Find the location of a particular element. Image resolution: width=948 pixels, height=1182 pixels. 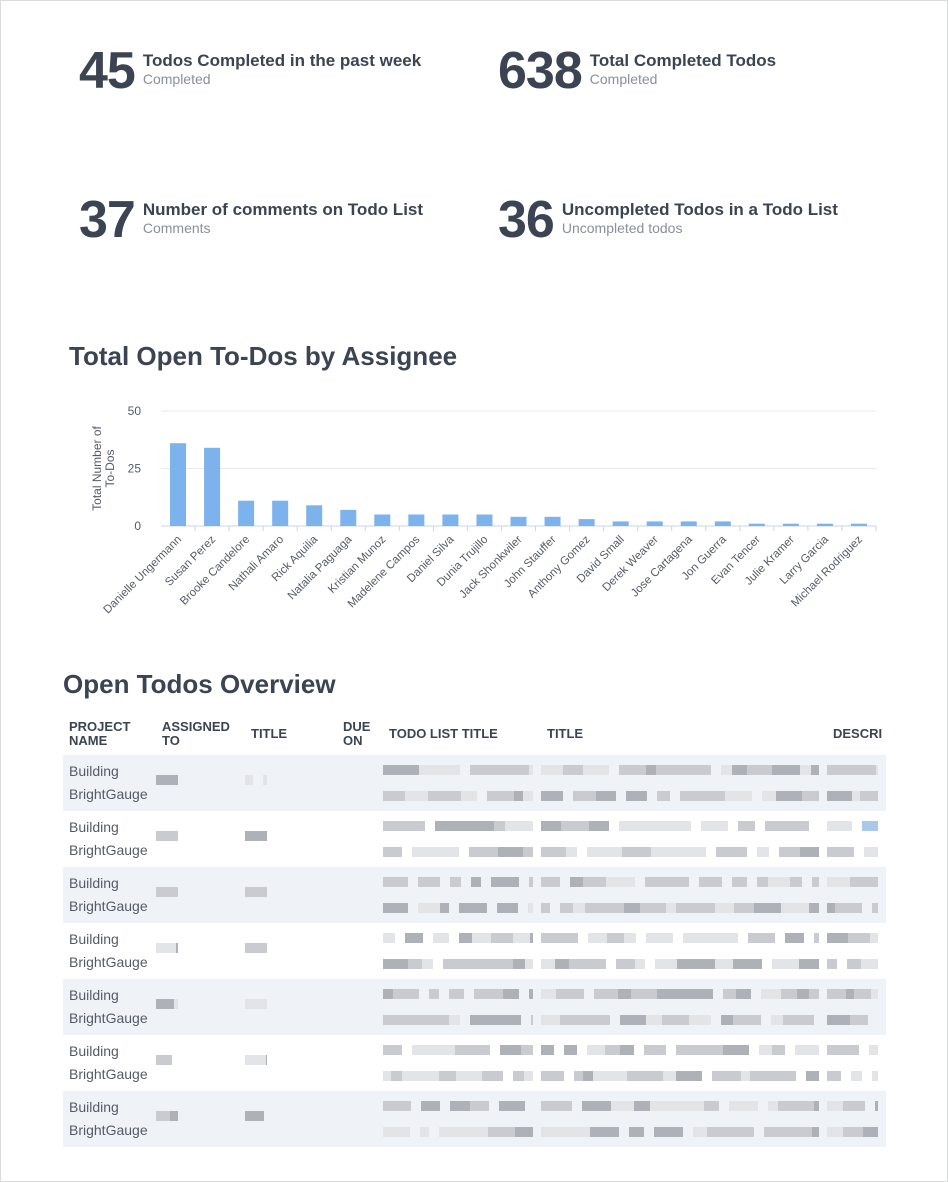

kpi-title: Uncompleted Todos in a Todo List is located at coordinates (699, 209).